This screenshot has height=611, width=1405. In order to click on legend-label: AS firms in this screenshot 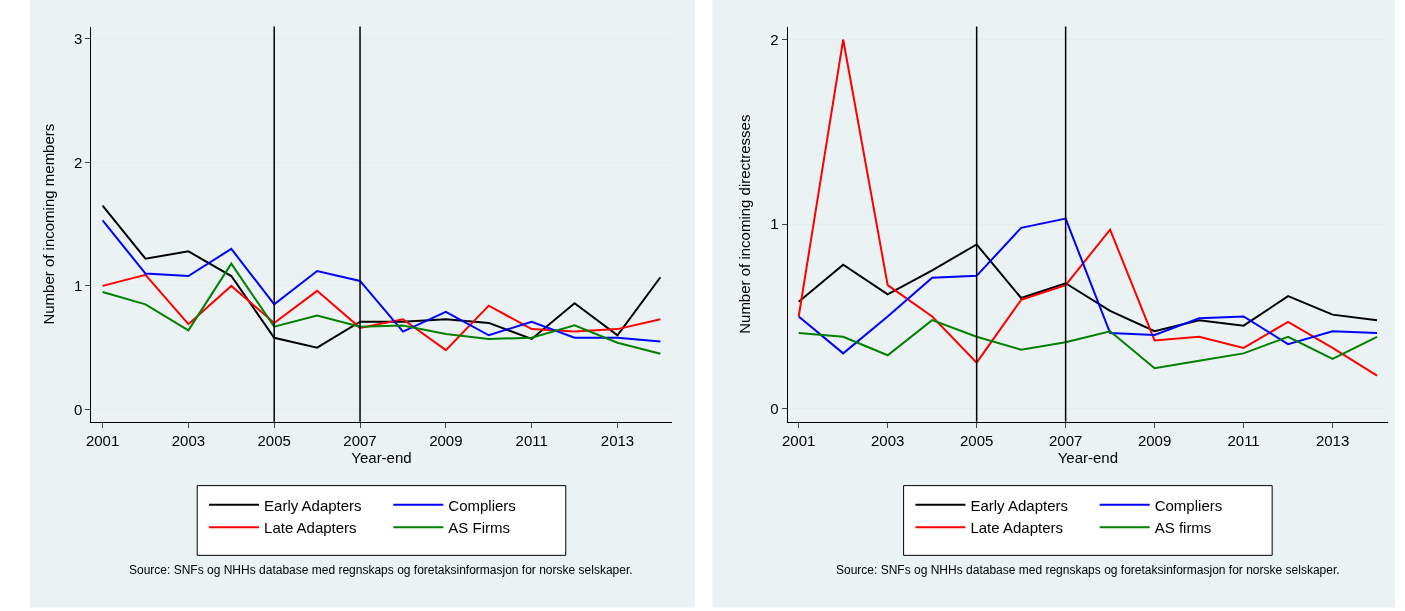, I will do `click(1183, 528)`.